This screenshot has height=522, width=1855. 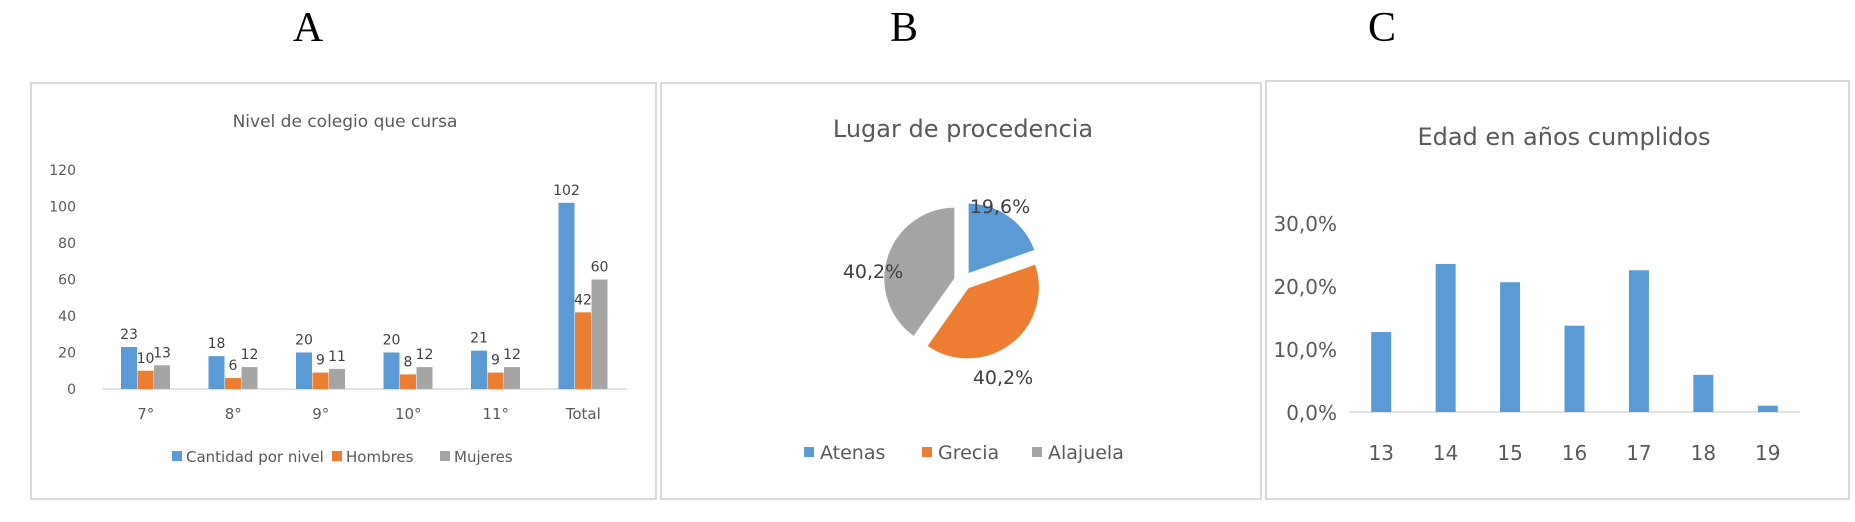 What do you see at coordinates (162, 353) in the screenshot?
I see `data-label: 13` at bounding box center [162, 353].